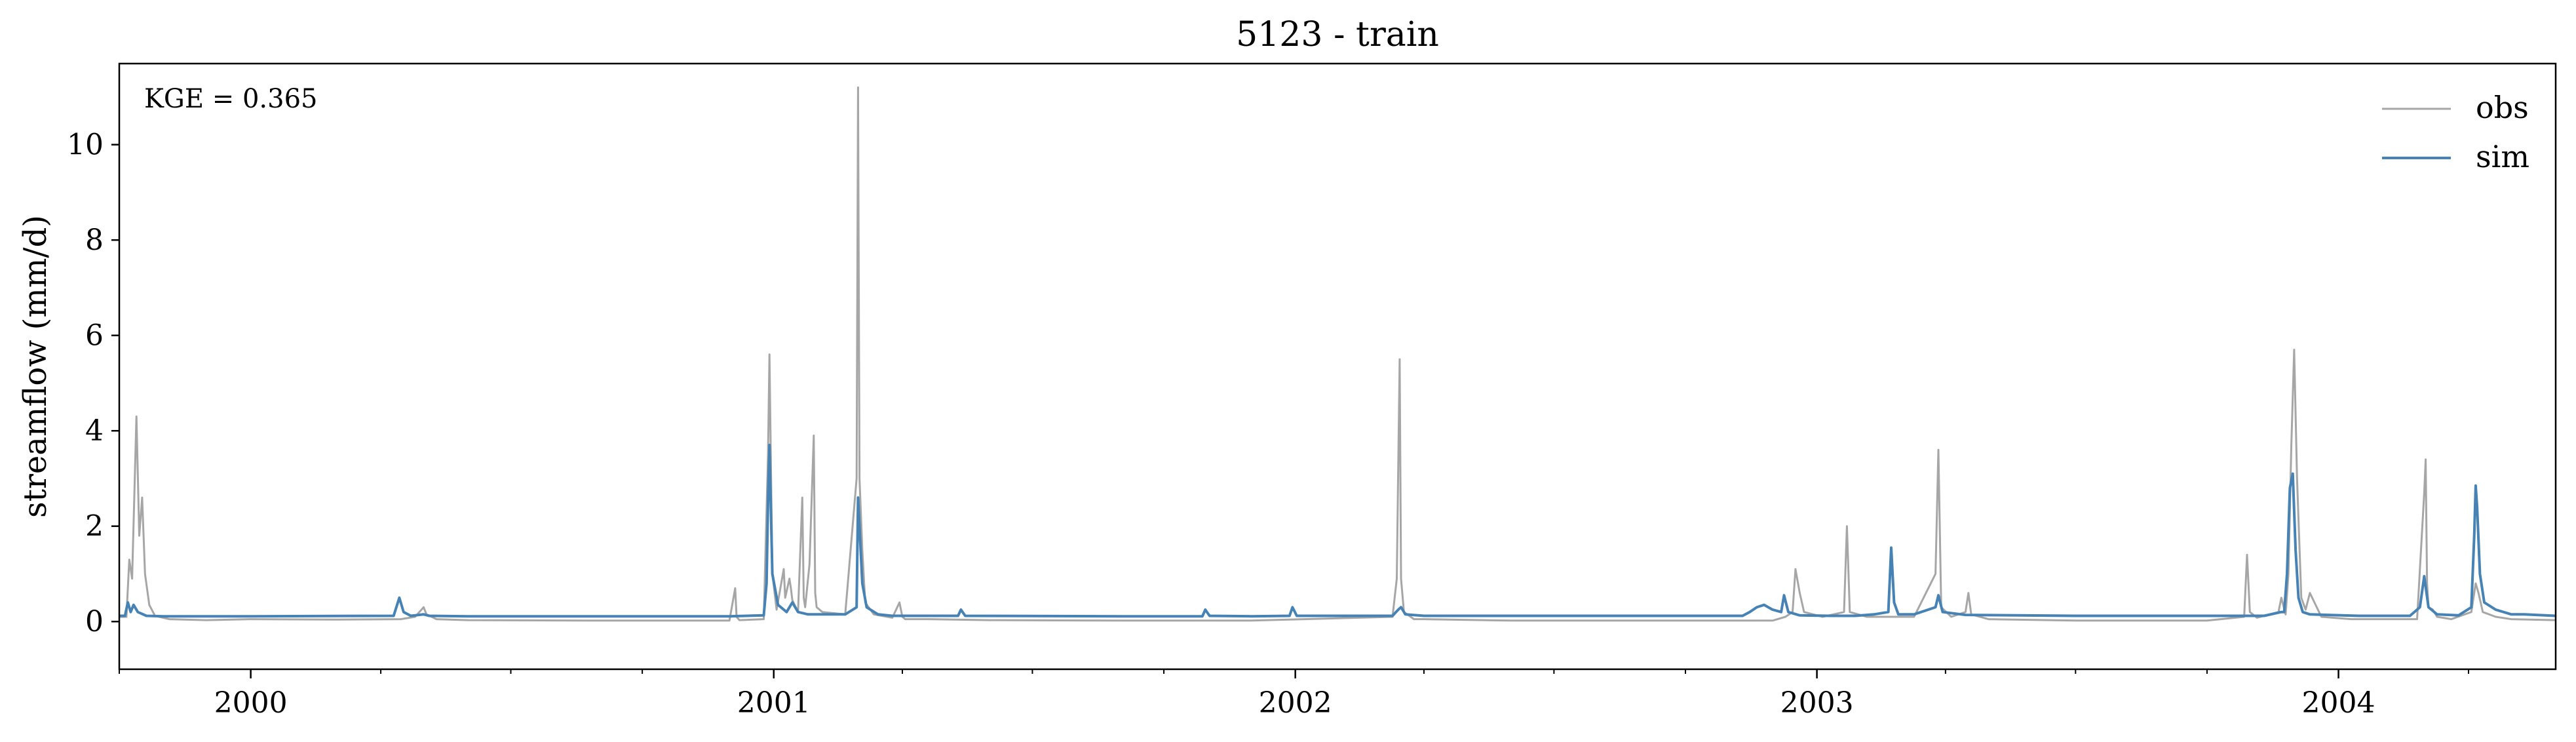 The width and height of the screenshot is (2576, 742). I want to click on y-tick-label: 8, so click(94, 240).